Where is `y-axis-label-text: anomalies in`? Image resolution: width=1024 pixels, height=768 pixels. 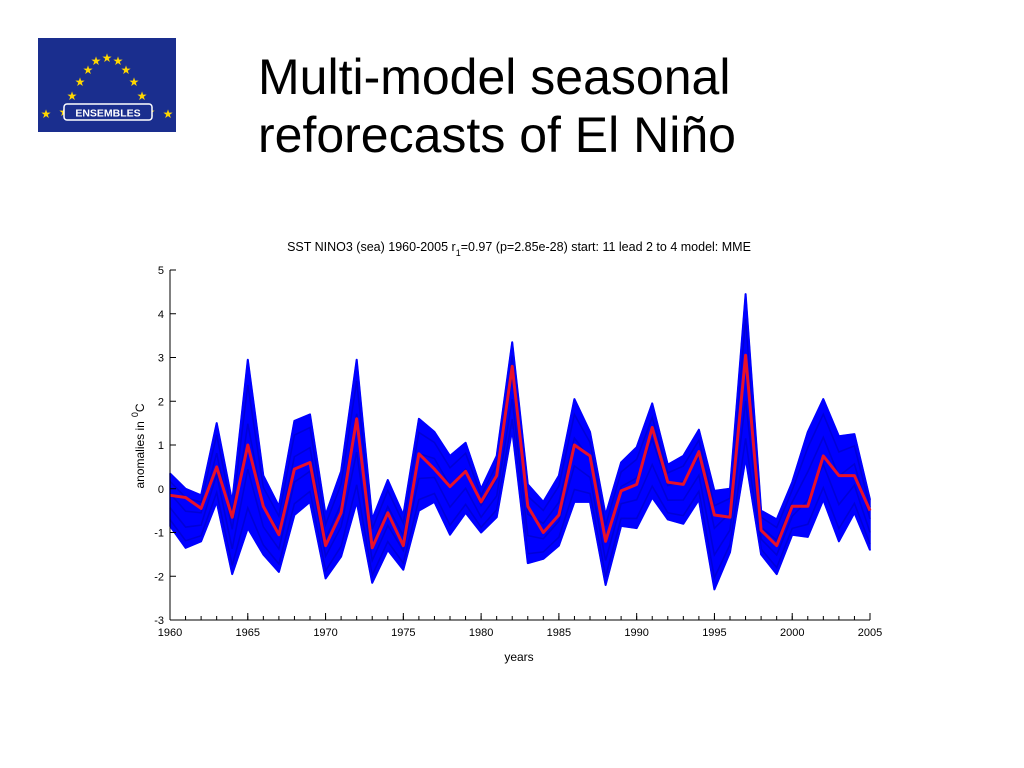
y-axis-label-text: anomalies in is located at coordinates (140, 454).